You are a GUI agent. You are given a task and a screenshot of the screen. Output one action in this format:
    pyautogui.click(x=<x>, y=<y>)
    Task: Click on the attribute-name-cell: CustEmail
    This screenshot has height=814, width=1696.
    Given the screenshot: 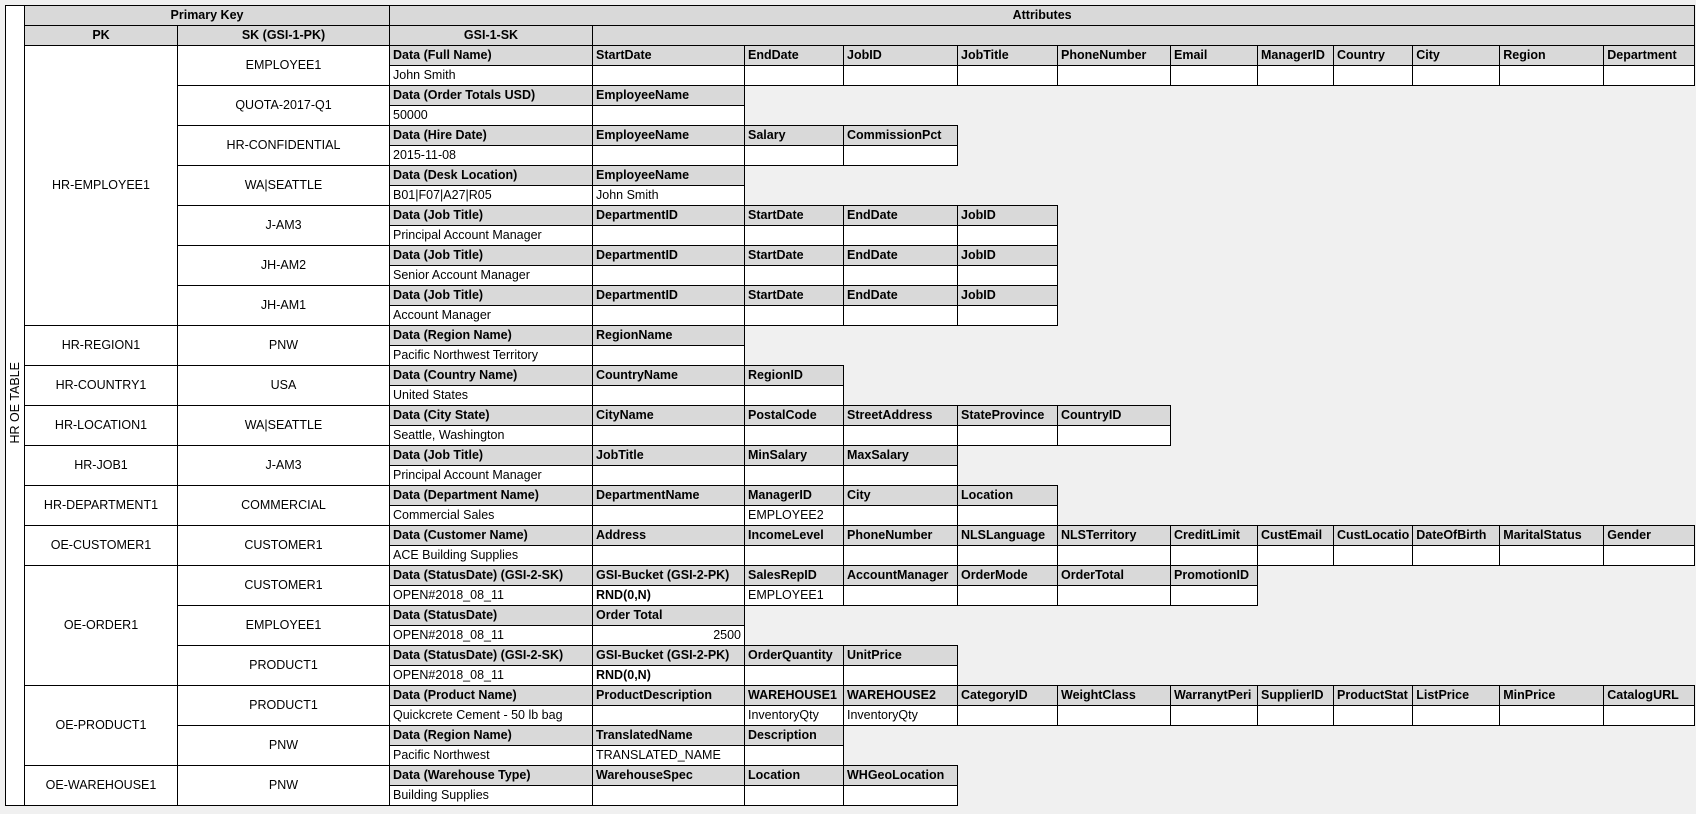 What is the action you would take?
    pyautogui.click(x=1295, y=535)
    